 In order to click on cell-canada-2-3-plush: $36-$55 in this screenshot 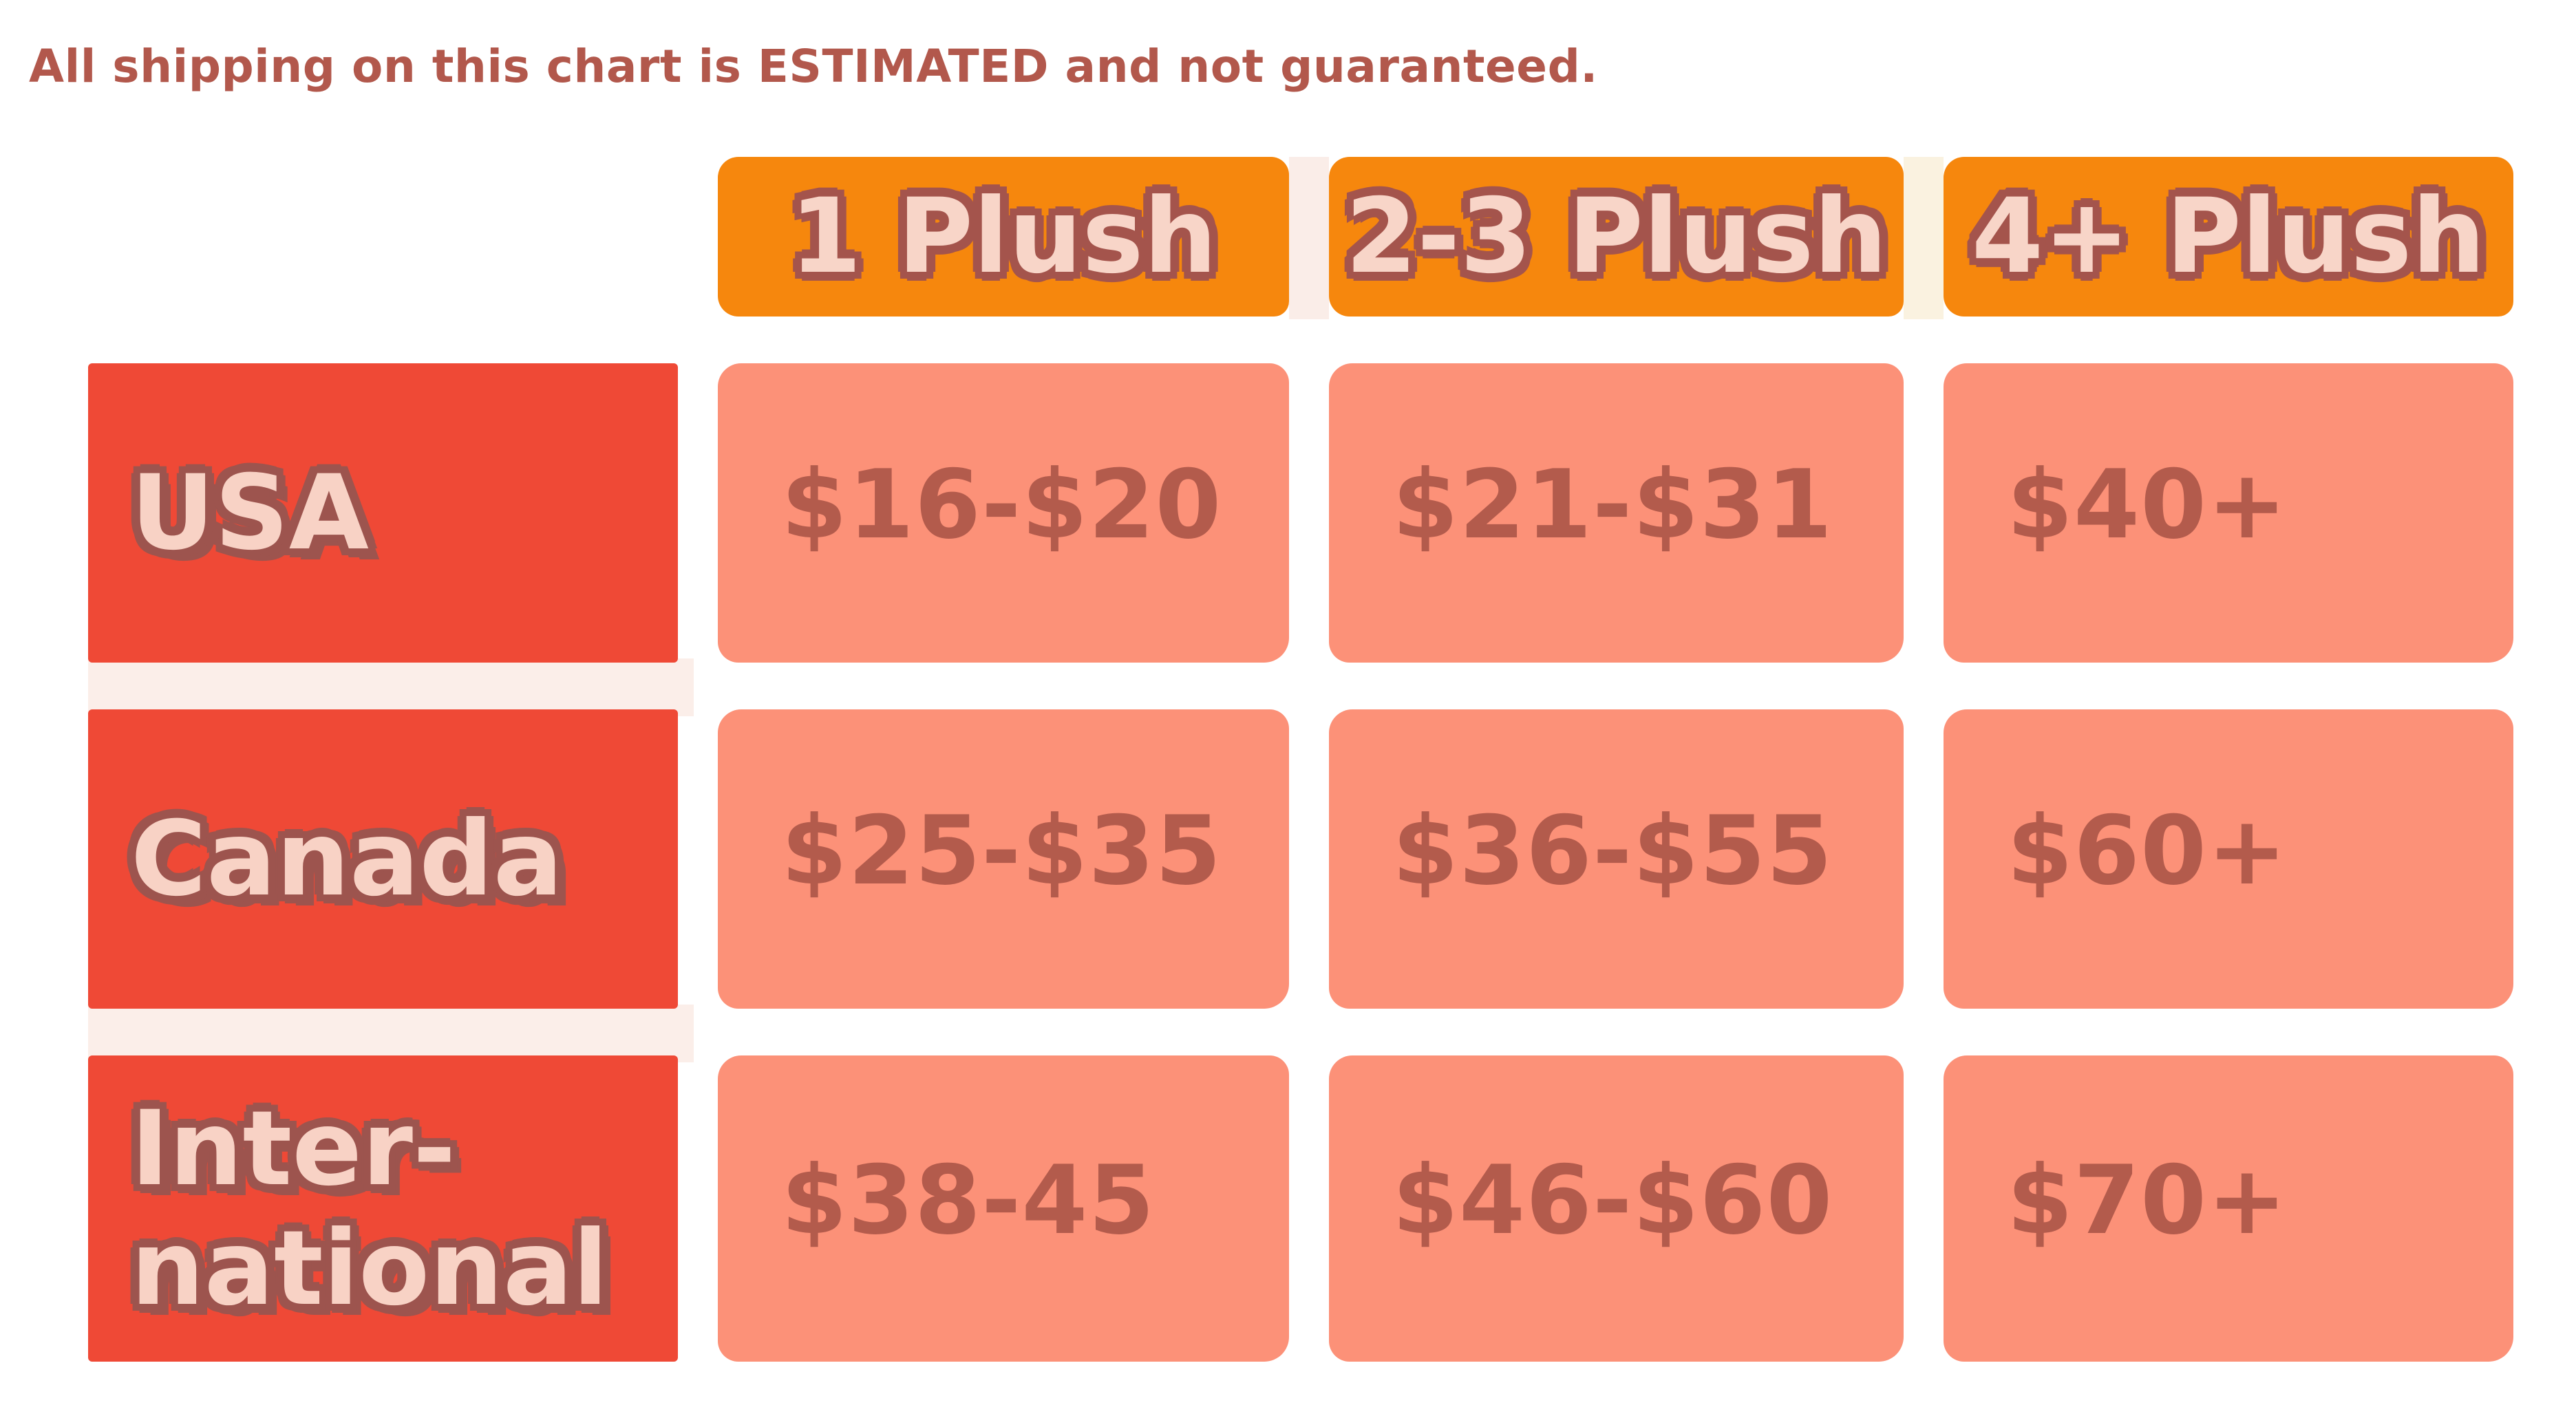, I will do `click(1616, 859)`.